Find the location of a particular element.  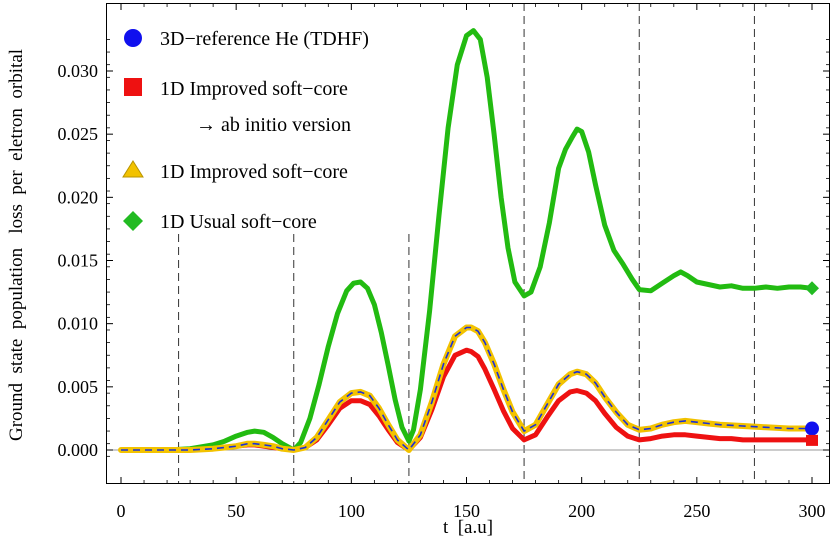

x-tick-label: 50 is located at coordinates (236, 511).